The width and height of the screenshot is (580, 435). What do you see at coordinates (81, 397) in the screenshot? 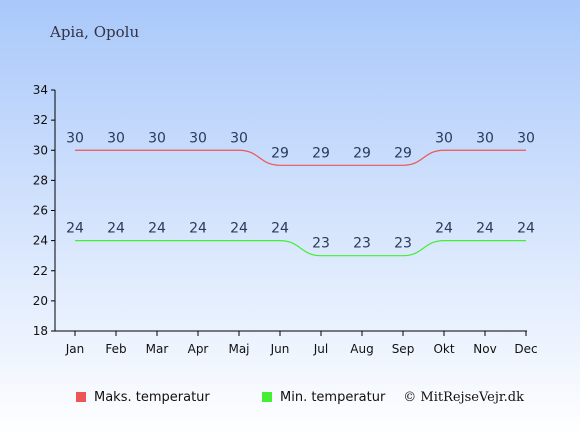
I see `legend-swatch-max` at bounding box center [81, 397].